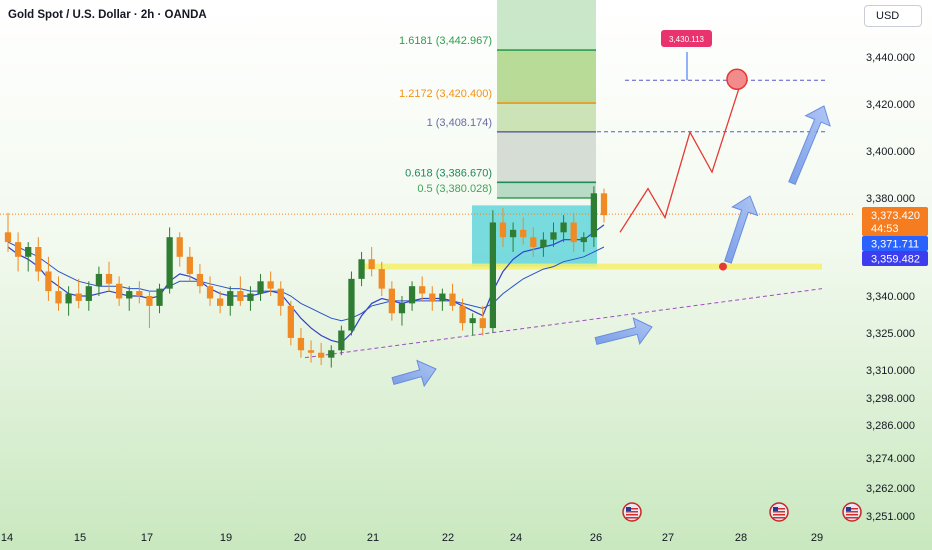 The width and height of the screenshot is (932, 550). What do you see at coordinates (890, 105) in the screenshot?
I see `y-axis-tick-label: 3,420.000` at bounding box center [890, 105].